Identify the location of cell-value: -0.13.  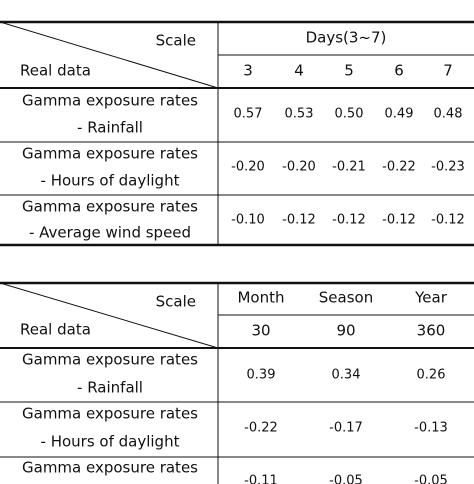
(431, 428).